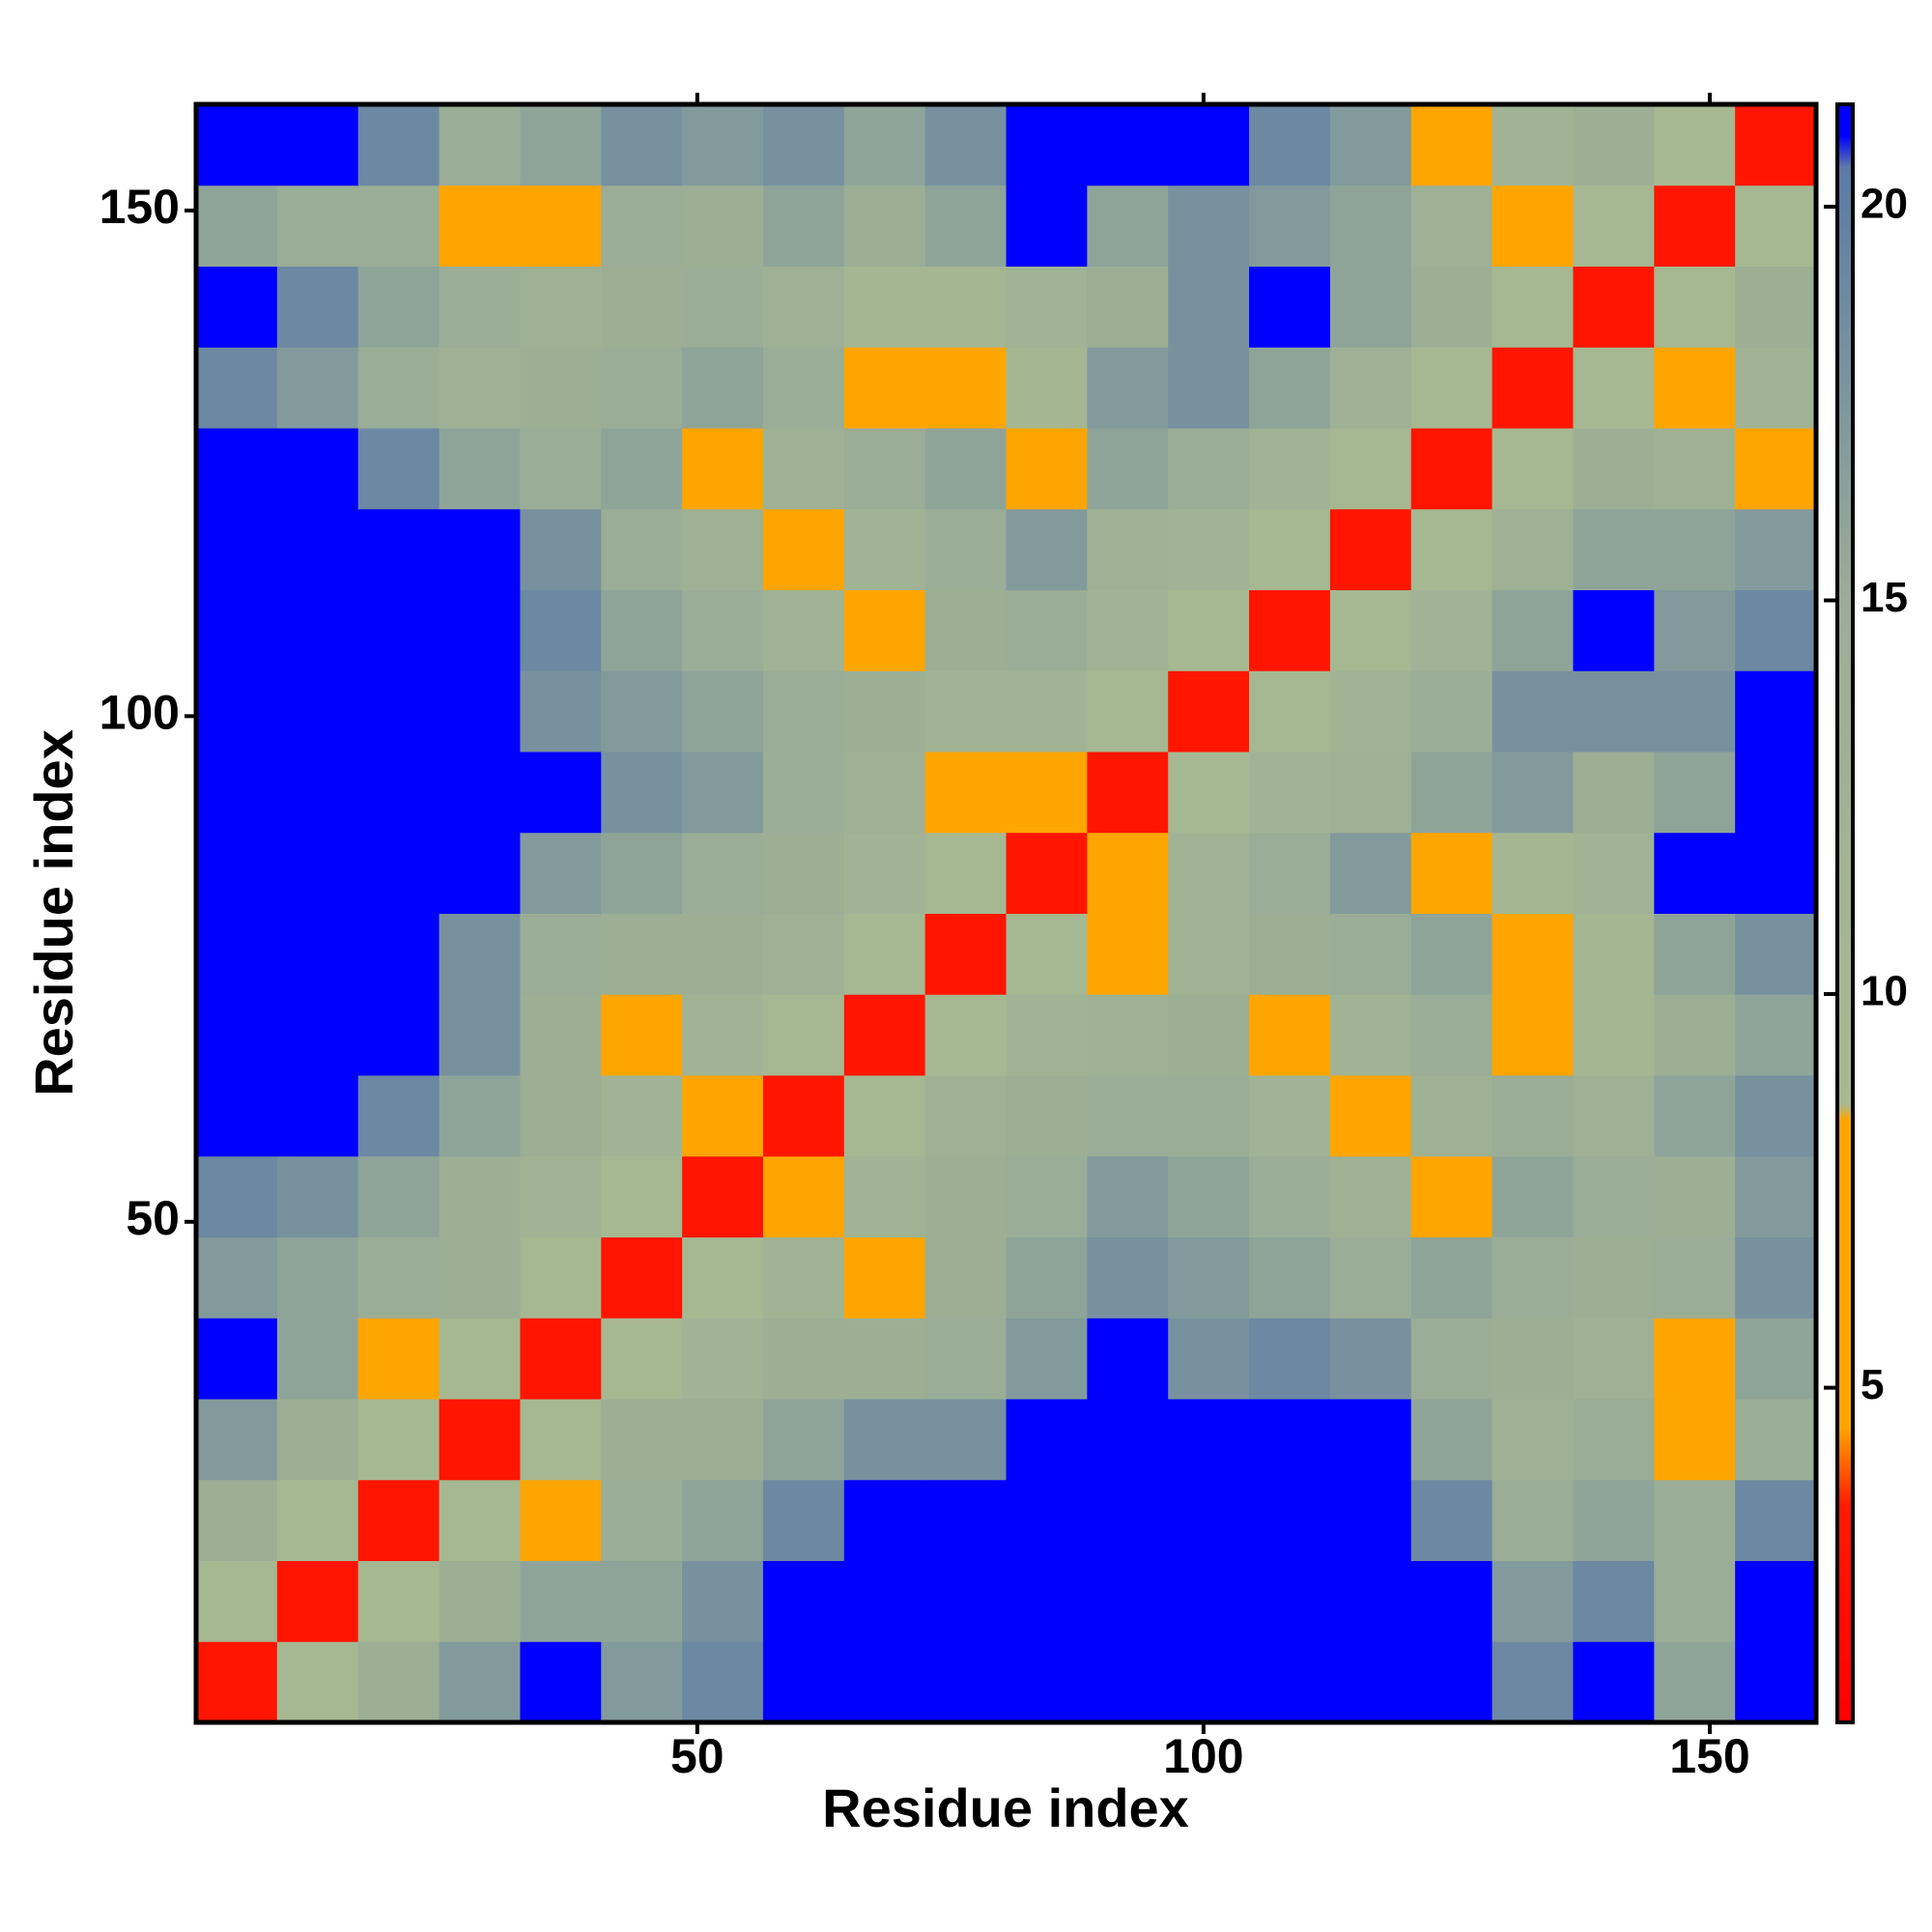 The height and width of the screenshot is (1932, 1932). I want to click on colorbar, so click(1845, 913).